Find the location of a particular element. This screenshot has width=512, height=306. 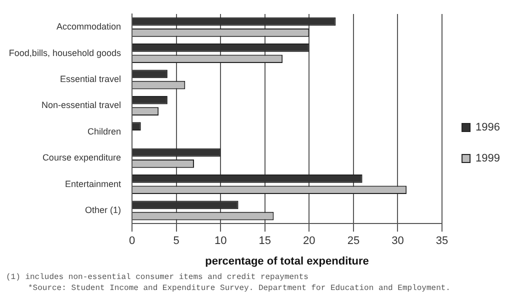

x-tick-label: 10 is located at coordinates (220, 241).